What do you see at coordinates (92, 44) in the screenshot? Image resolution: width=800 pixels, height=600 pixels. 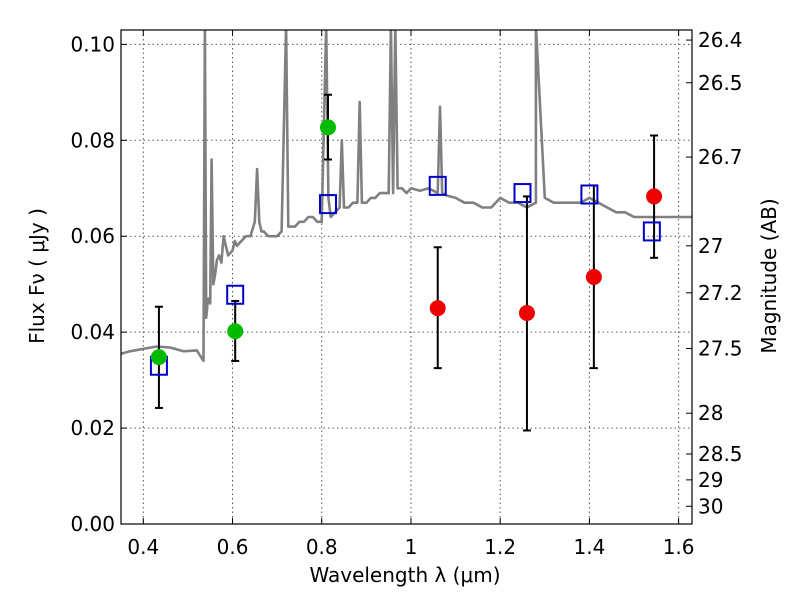 I see `y-tick-label: 0.10` at bounding box center [92, 44].